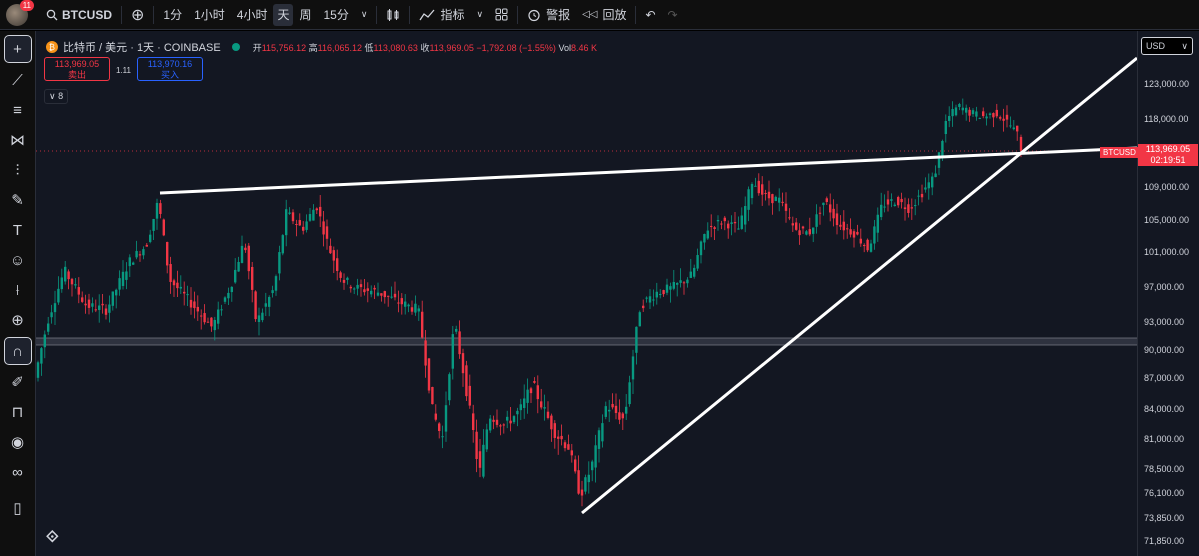 This screenshot has height=556, width=1199. I want to click on brush-tool: ✎, so click(18, 200).